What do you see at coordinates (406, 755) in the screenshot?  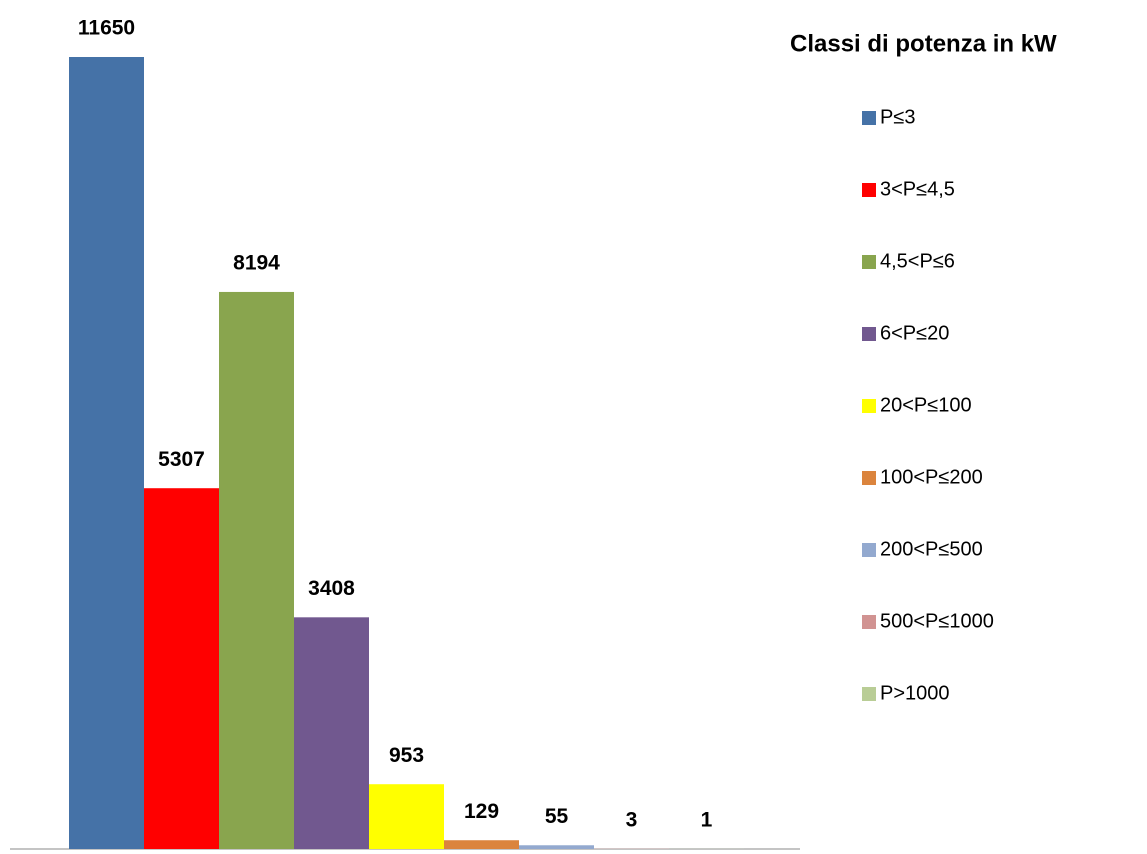 I see `value-label: 953` at bounding box center [406, 755].